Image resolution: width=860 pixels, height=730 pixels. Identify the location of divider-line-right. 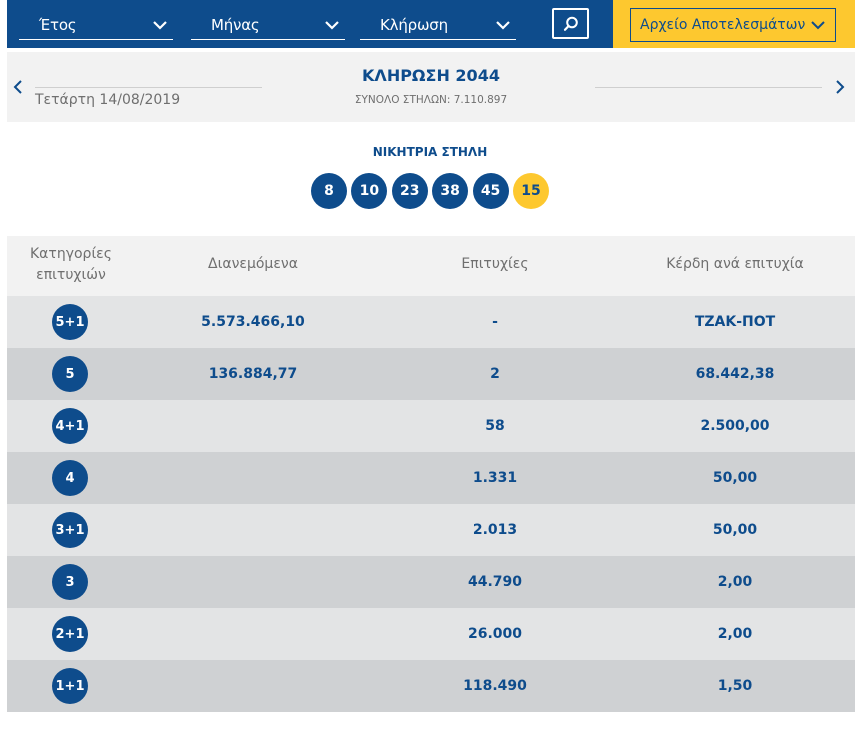
(708, 87).